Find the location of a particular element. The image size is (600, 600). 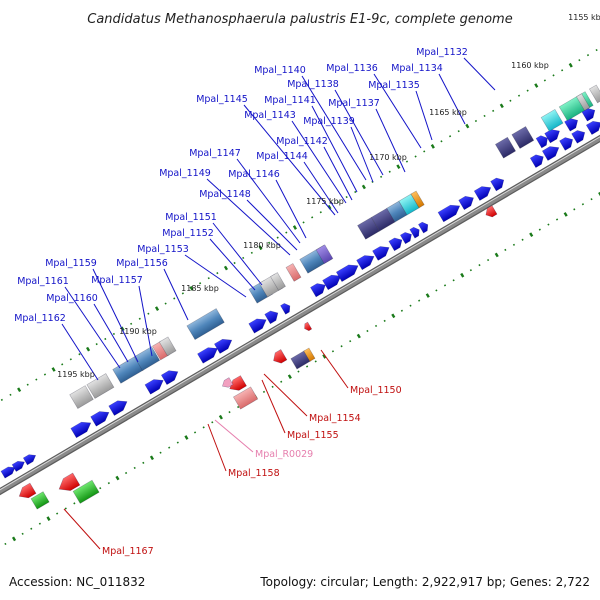

gene-label: Mpal_1153 is located at coordinates (163, 249).